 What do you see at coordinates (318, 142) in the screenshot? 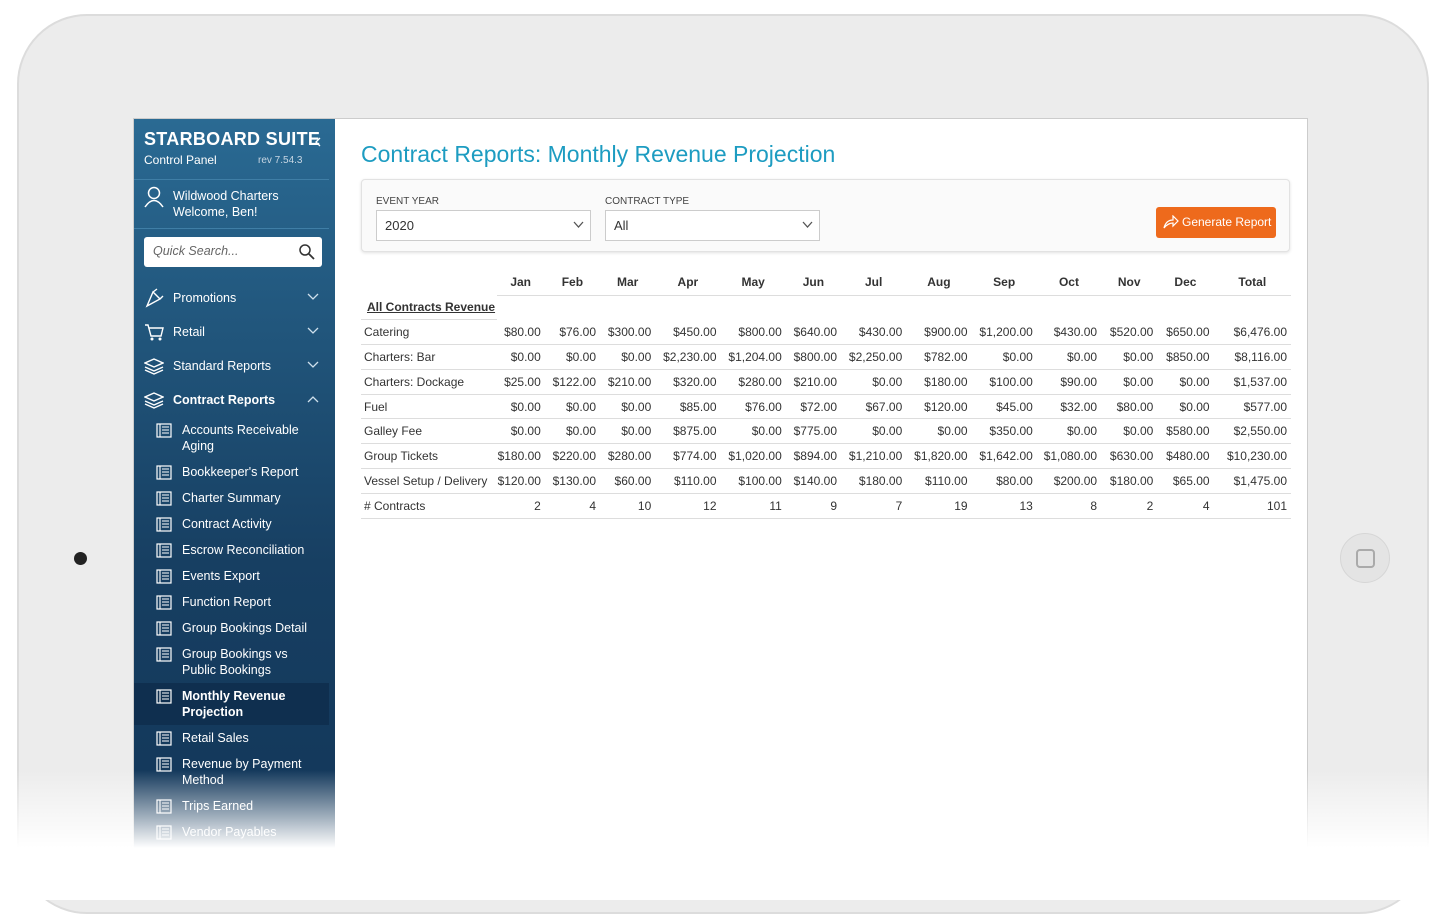
I see `collapse-icon` at bounding box center [318, 142].